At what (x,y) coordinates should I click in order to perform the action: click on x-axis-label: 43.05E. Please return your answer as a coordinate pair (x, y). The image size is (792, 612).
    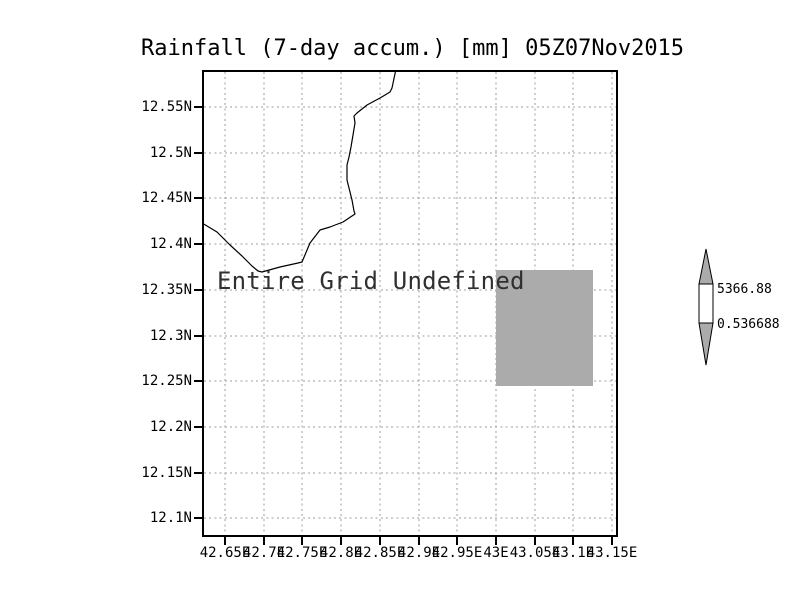
    Looking at the image, I should click on (535, 553).